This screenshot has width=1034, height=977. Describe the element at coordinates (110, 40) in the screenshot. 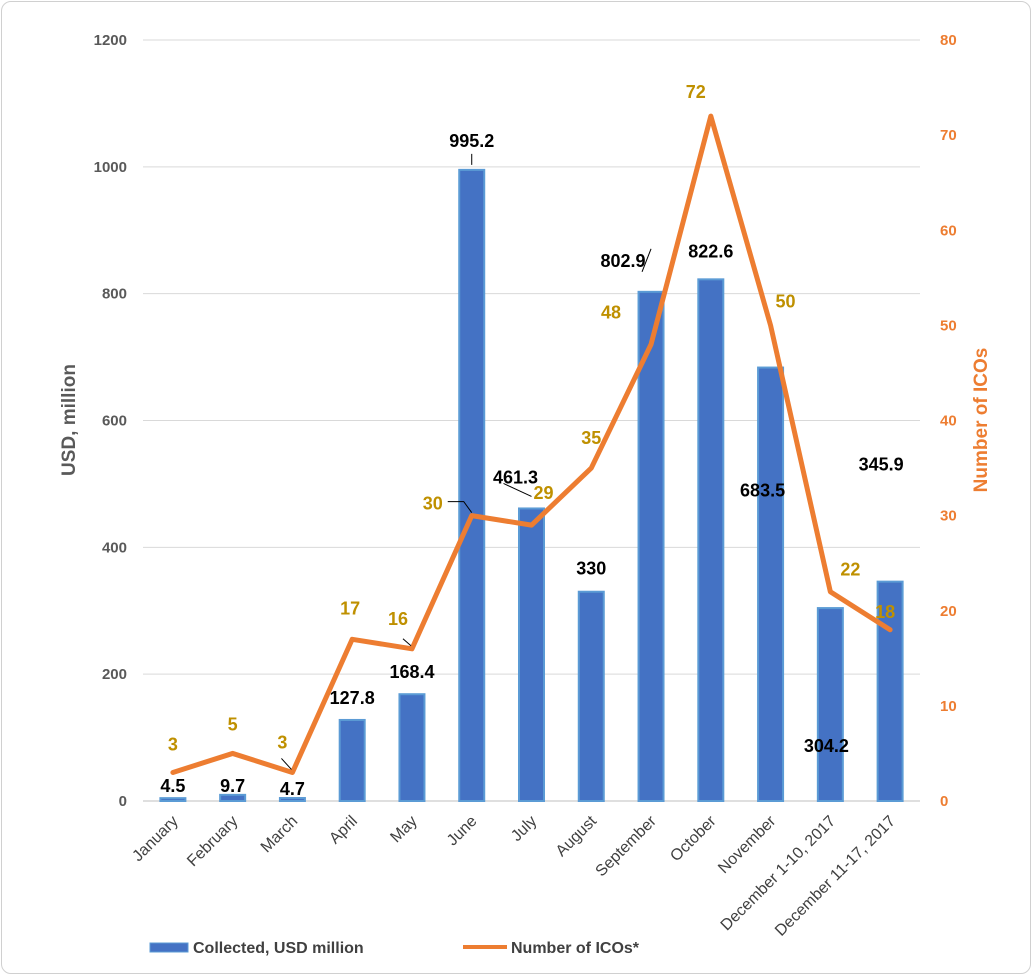

I see `y-left-tick-label: 1200` at that location.